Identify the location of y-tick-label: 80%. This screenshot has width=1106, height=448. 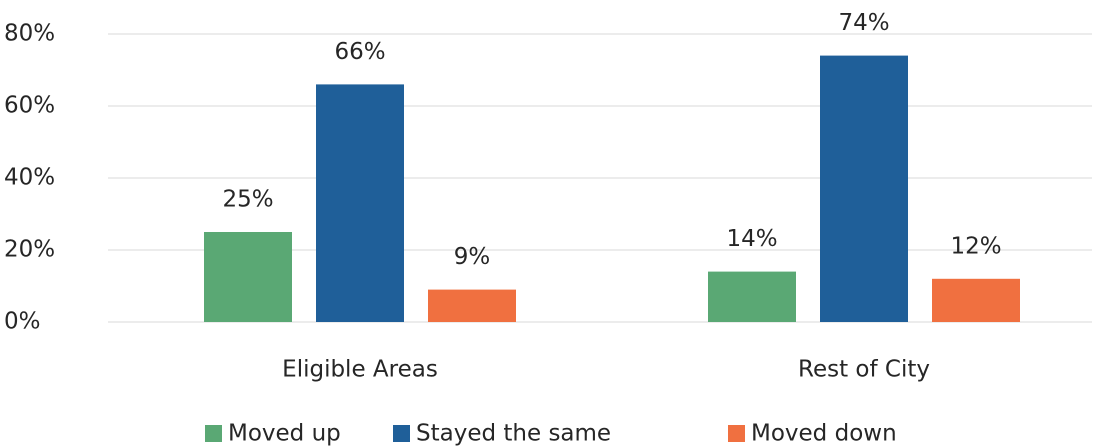
(29, 34).